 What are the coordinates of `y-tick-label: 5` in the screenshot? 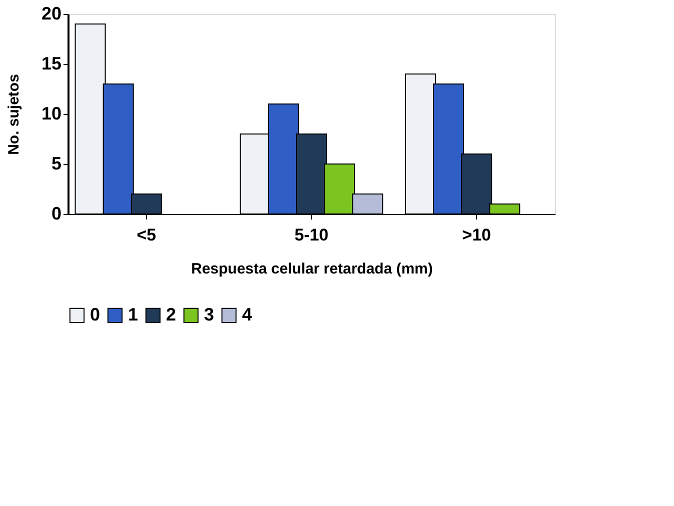 It's located at (56, 164).